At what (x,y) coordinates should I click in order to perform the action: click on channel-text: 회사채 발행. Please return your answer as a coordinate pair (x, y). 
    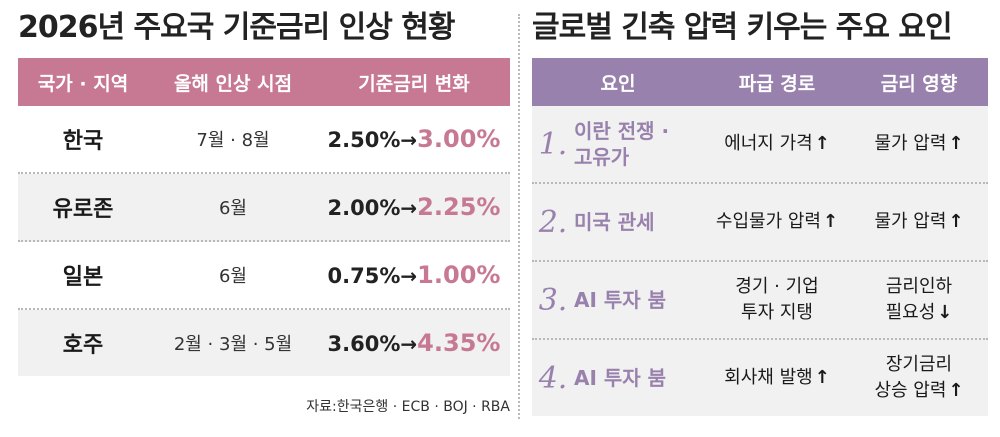
    Looking at the image, I should click on (768, 377).